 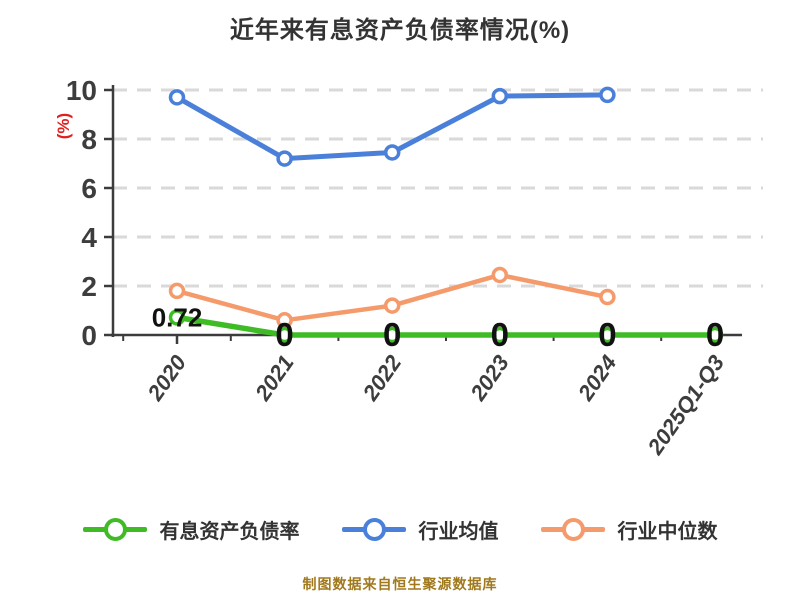 I want to click on legend-marker-orange, so click(x=572, y=530).